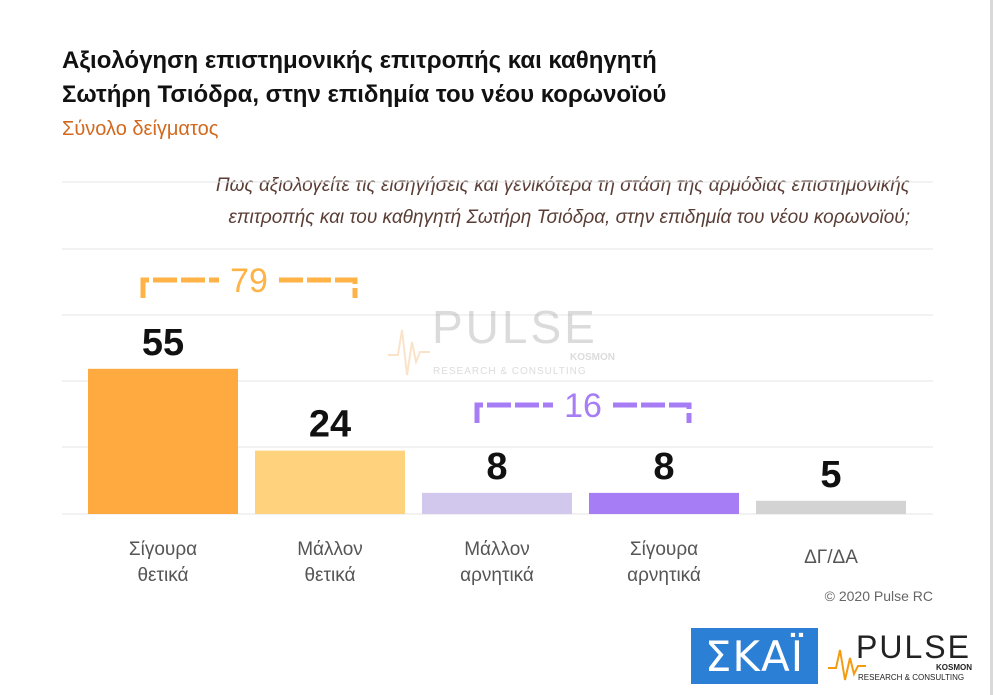 The height and width of the screenshot is (695, 993). What do you see at coordinates (831, 557) in the screenshot?
I see `category-label: ΔΓ/ΔΑ` at bounding box center [831, 557].